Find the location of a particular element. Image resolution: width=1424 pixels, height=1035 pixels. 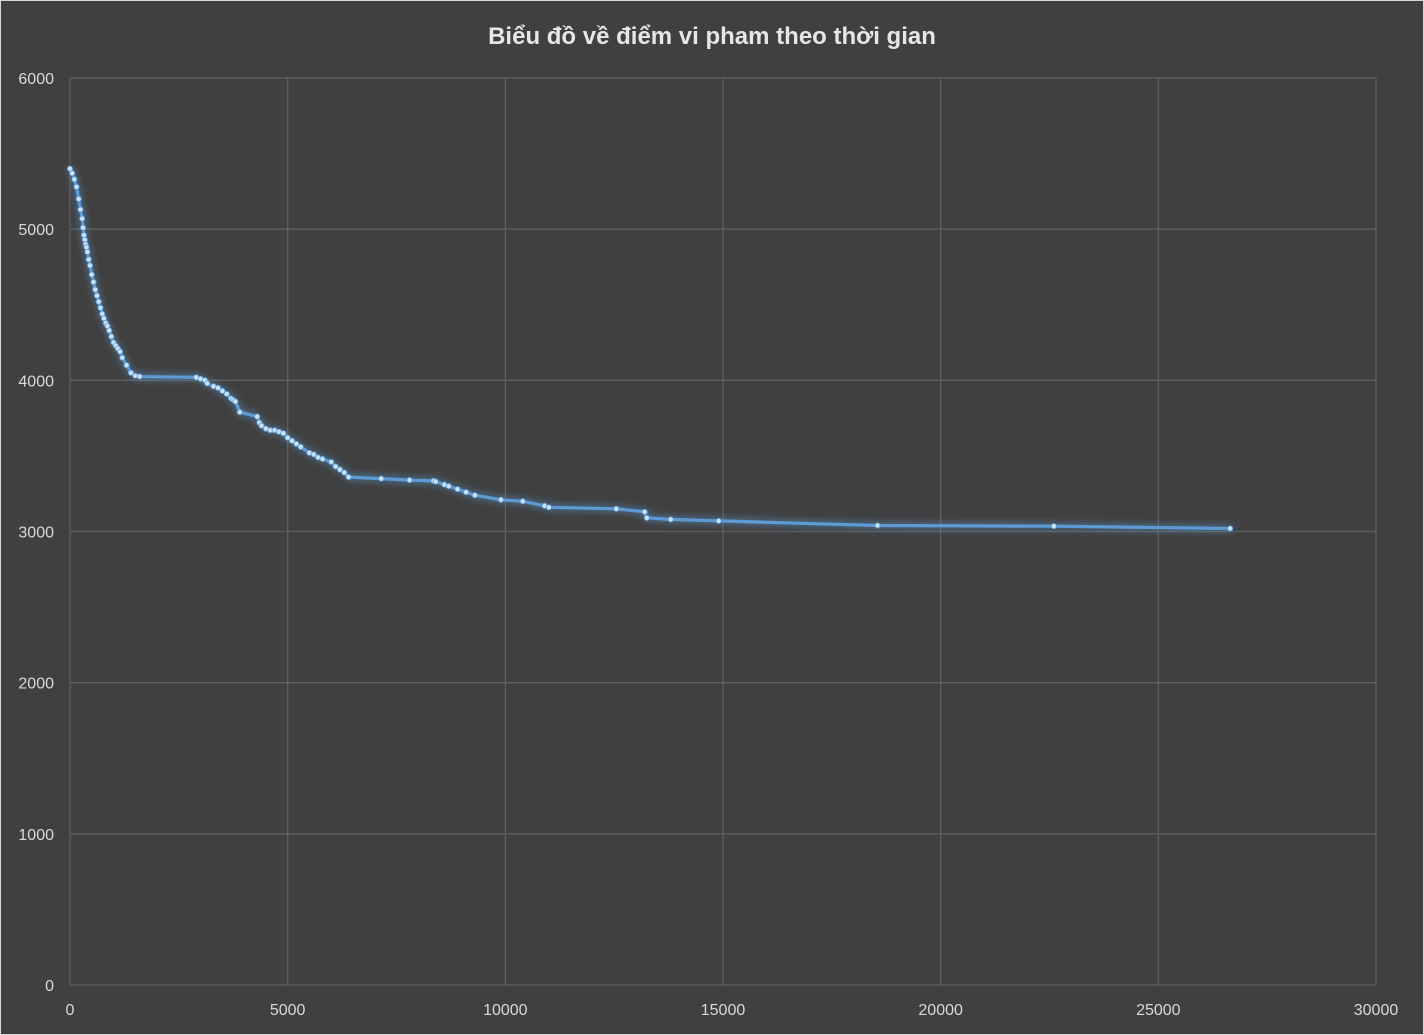

x-tick-label: 20000 is located at coordinates (940, 1010).